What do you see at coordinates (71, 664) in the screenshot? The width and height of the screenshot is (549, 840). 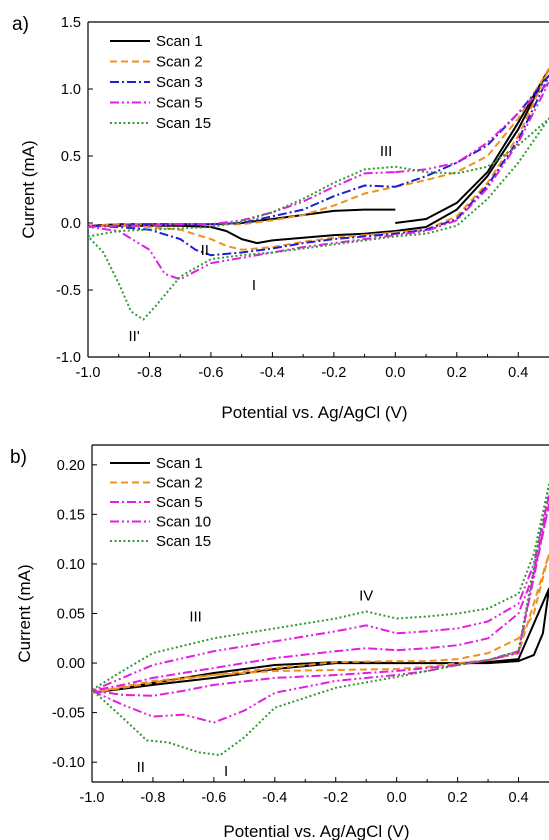 I see `y-tick-label: 0.00` at bounding box center [71, 664].